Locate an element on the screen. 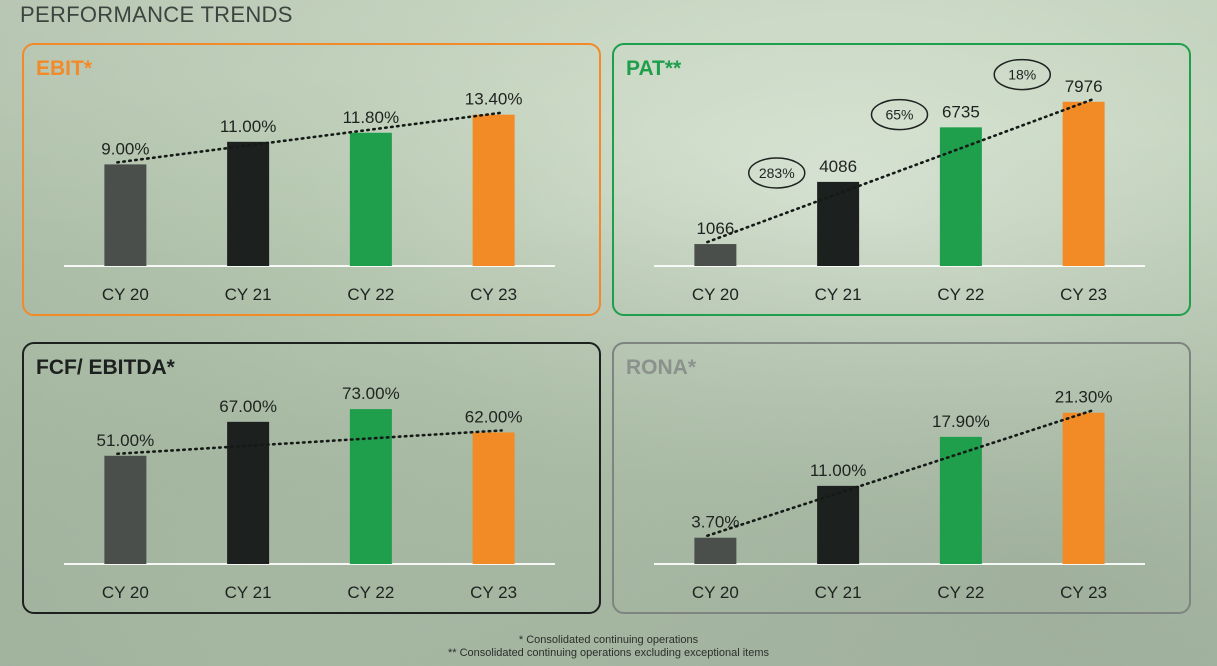 The height and width of the screenshot is (666, 1217). fcf-ebitda-x-tick-label: CY 23 is located at coordinates (493, 592).